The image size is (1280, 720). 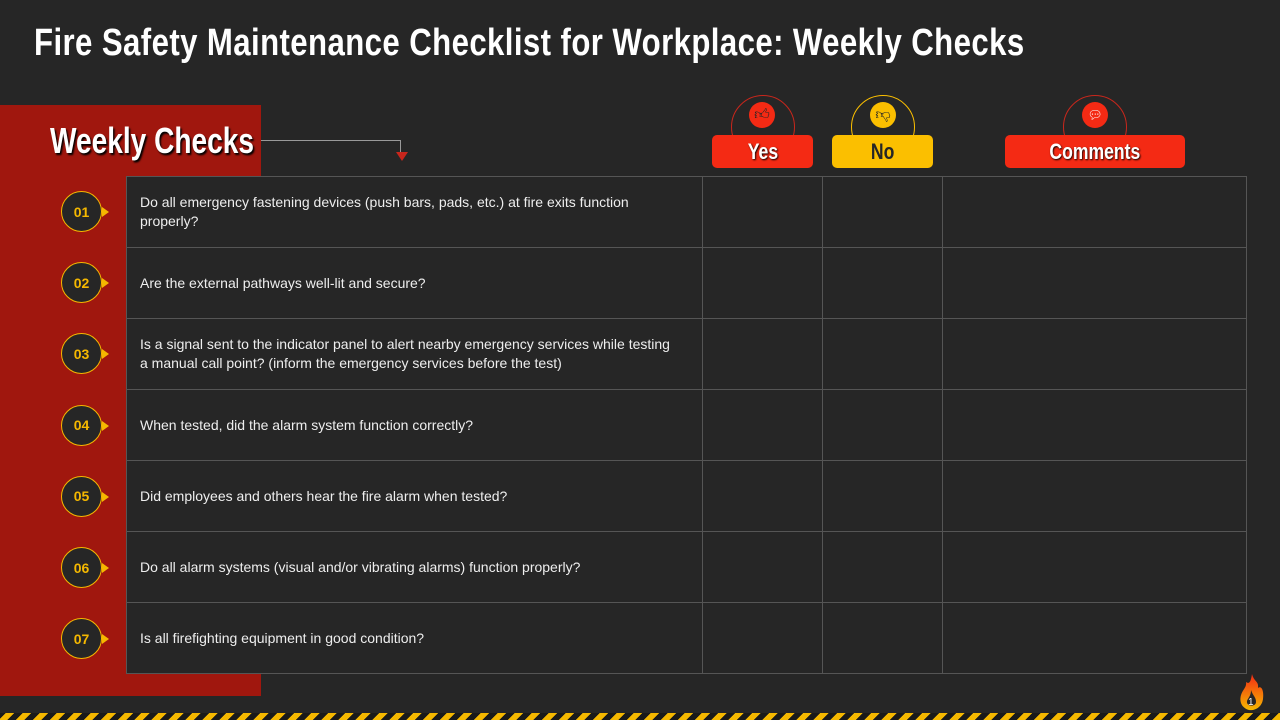 What do you see at coordinates (1251, 702) in the screenshot?
I see `page-number: 1` at bounding box center [1251, 702].